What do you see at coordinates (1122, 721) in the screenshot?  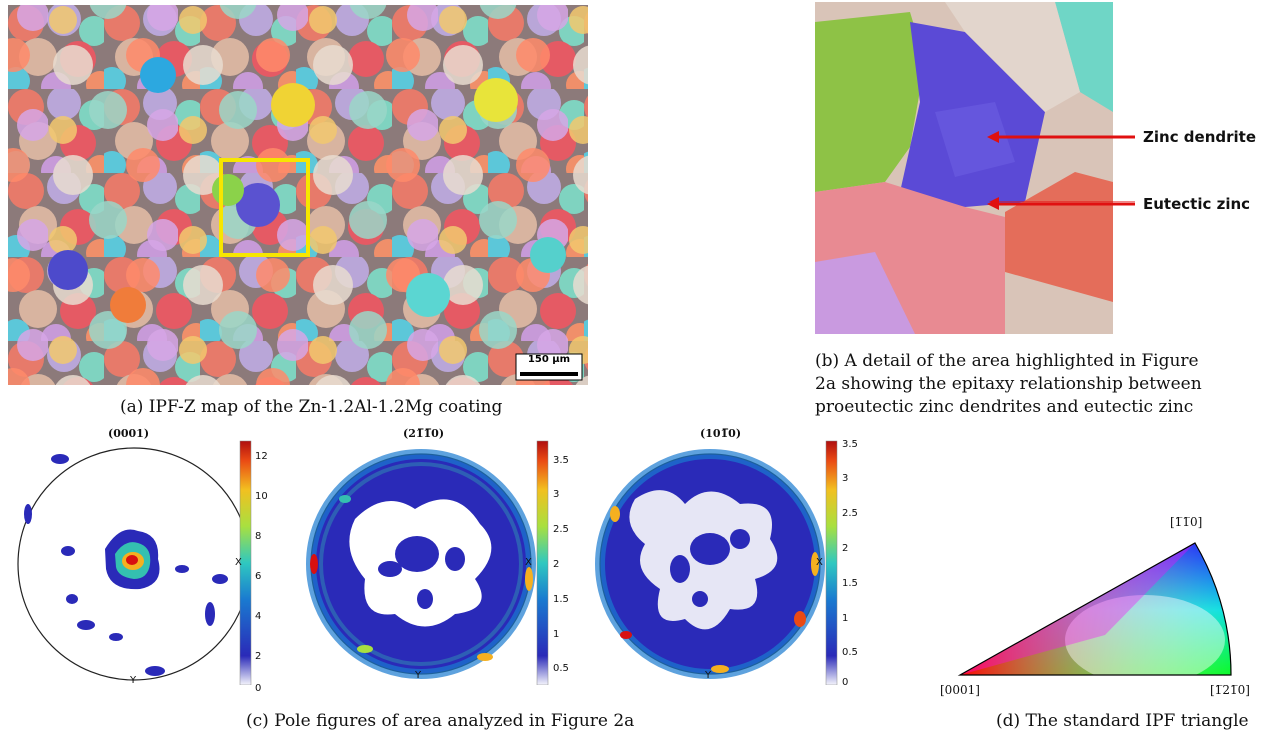 I see `caption-d: (d) The standard IPF triangle` at bounding box center [1122, 721].